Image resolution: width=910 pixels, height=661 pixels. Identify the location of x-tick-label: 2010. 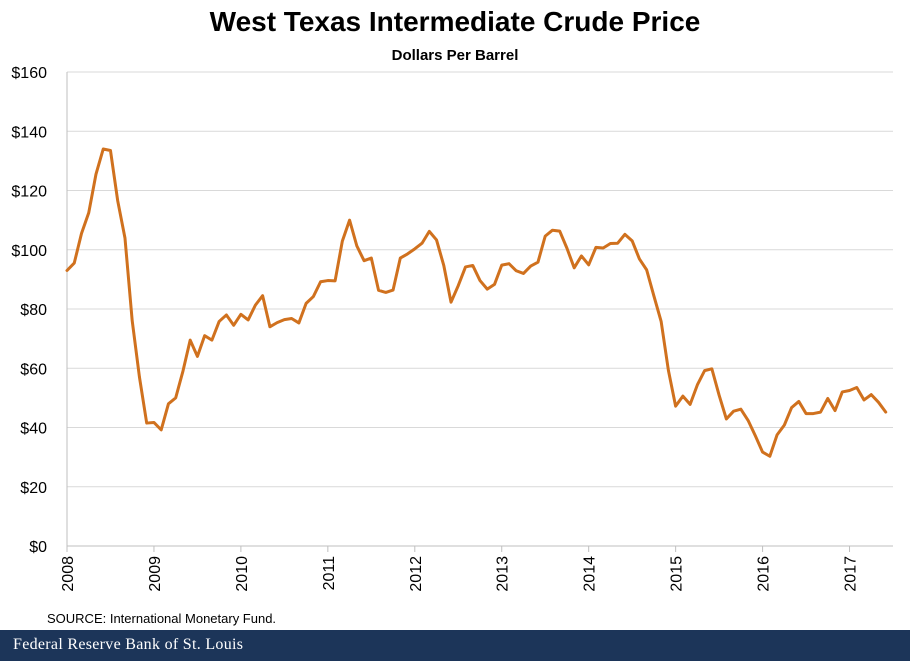
(242, 574).